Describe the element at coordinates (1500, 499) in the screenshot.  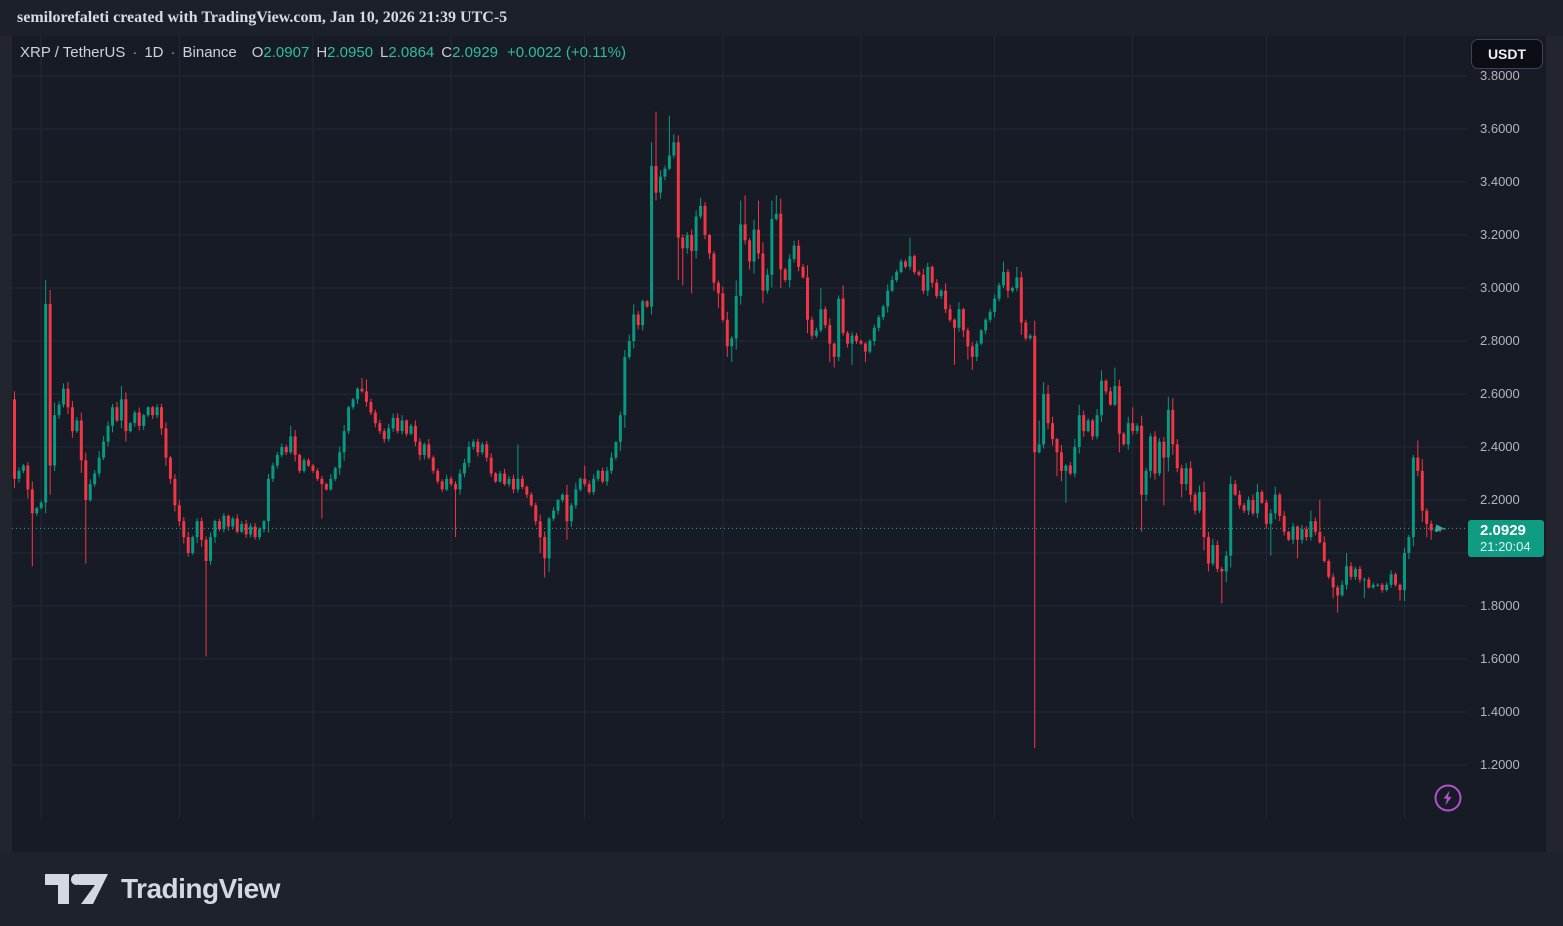
I see `price-axis-label: 2.2000` at that location.